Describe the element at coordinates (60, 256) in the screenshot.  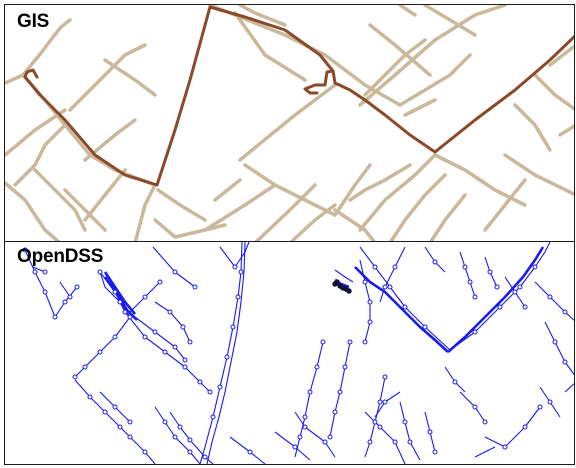
I see `opendss-panel-label: OpenDSS` at that location.